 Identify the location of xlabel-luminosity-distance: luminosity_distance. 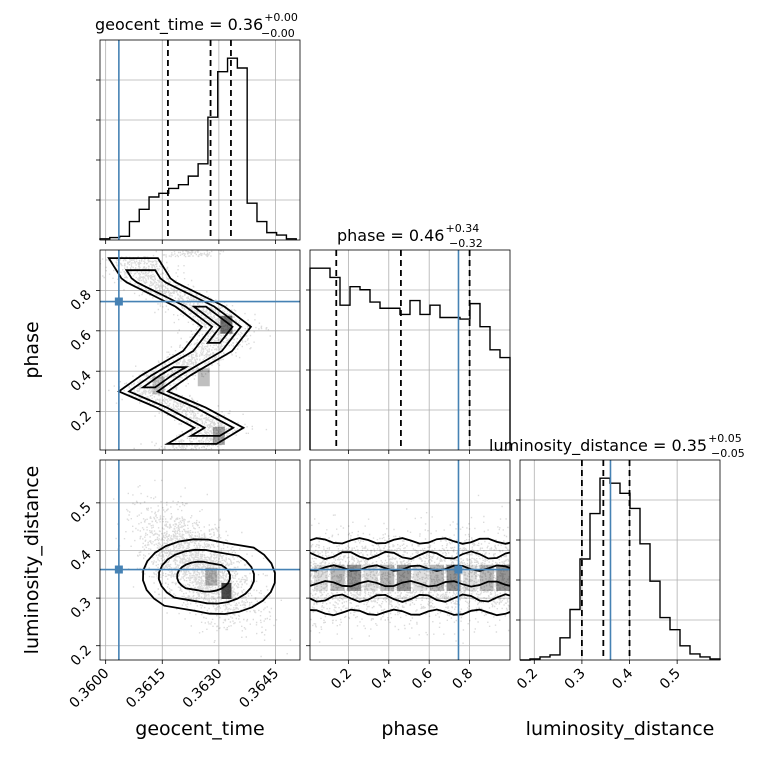
(620, 729).